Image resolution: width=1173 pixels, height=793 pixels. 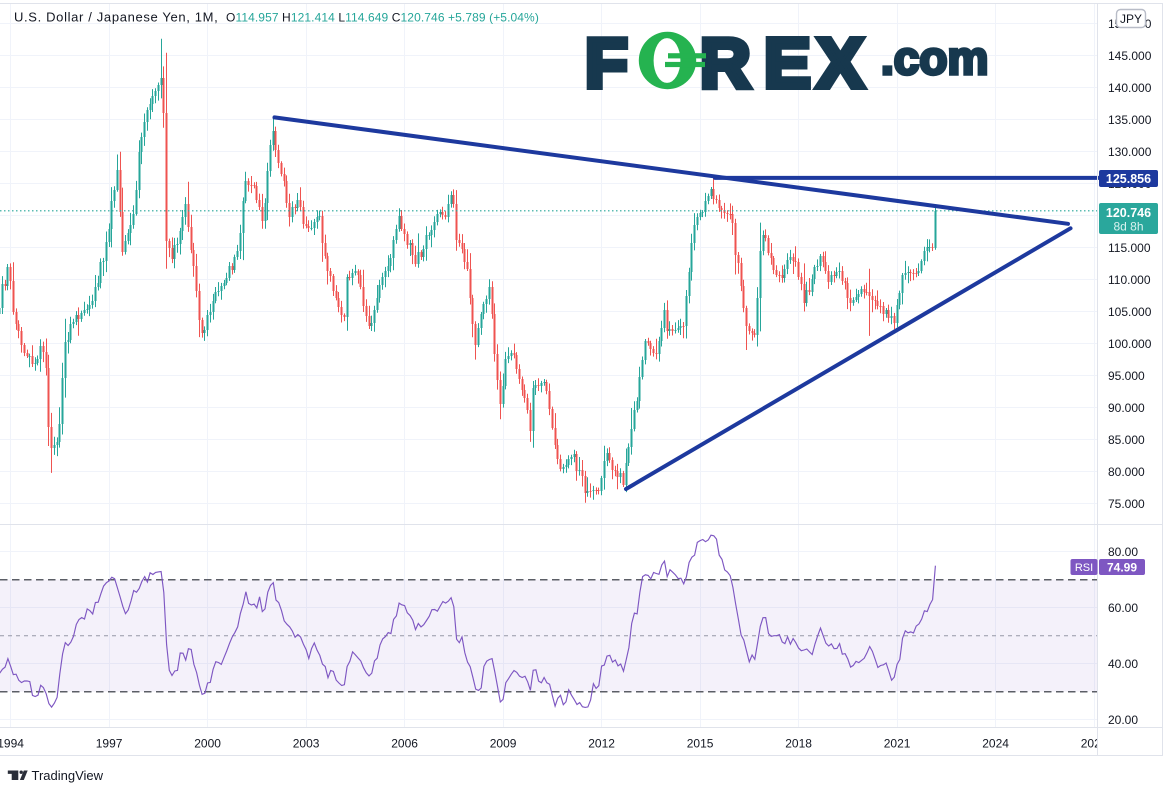 What do you see at coordinates (68, 775) in the screenshot?
I see `svg-text: TradingView` at bounding box center [68, 775].